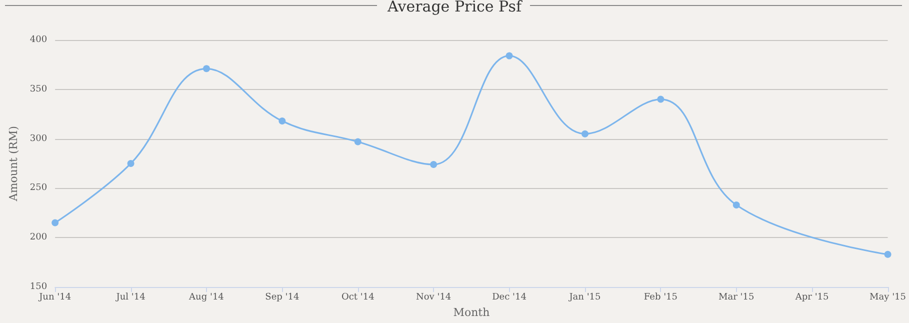  What do you see at coordinates (13, 164) in the screenshot?
I see `y-axis-title: Amount (RM)` at bounding box center [13, 164].